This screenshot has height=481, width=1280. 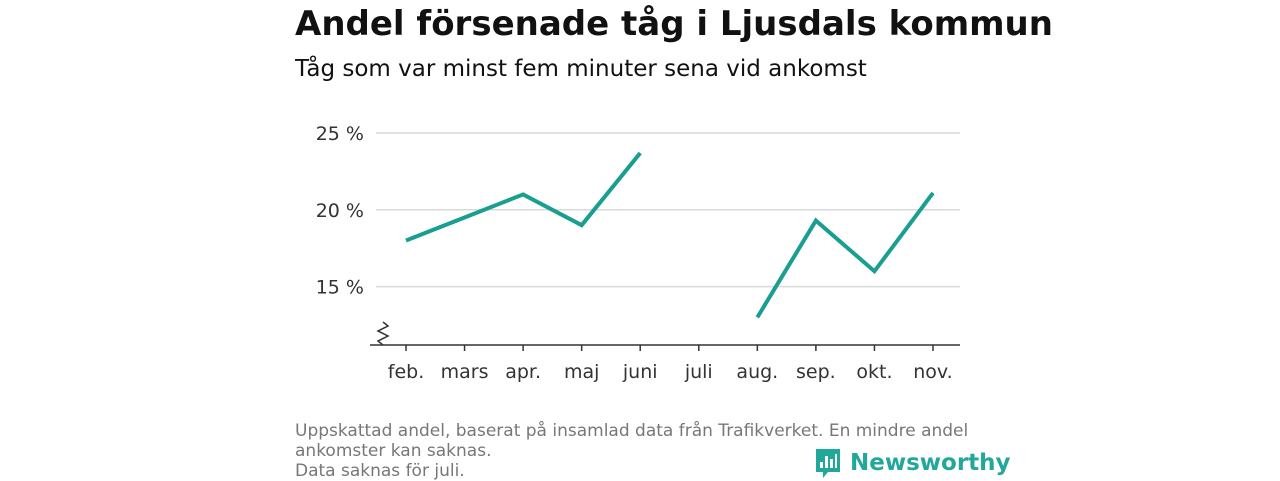 I want to click on x-tick-label: mars, so click(x=465, y=372).